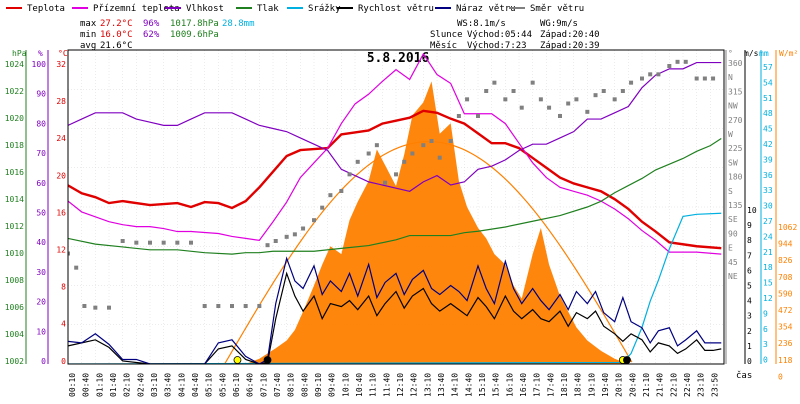 The height and width of the screenshot is (404, 800). What do you see at coordinates (41, 331) in the screenshot?
I see `axis-tick-hum: 10` at bounding box center [41, 331].